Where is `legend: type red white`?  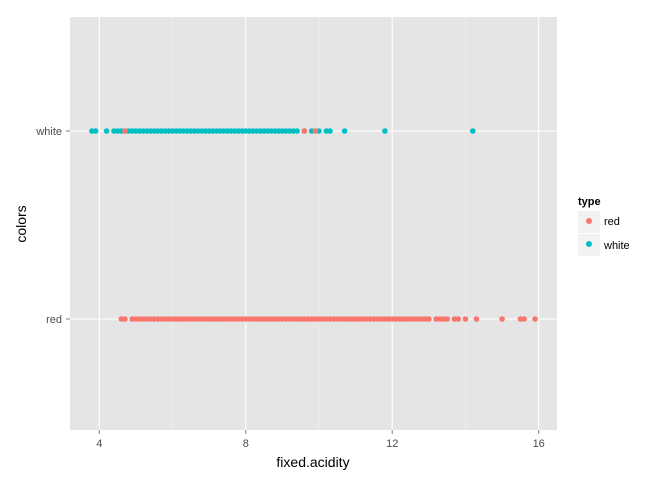
legend: type red white is located at coordinates (604, 226).